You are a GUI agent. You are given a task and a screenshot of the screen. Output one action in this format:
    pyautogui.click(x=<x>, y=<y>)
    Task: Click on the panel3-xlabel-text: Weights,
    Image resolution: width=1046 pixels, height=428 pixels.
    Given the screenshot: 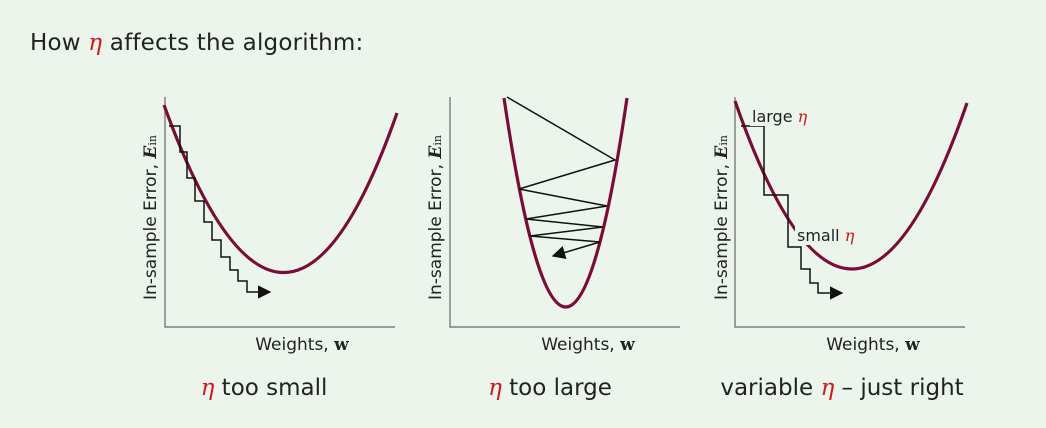 What is the action you would take?
    pyautogui.click(x=863, y=345)
    